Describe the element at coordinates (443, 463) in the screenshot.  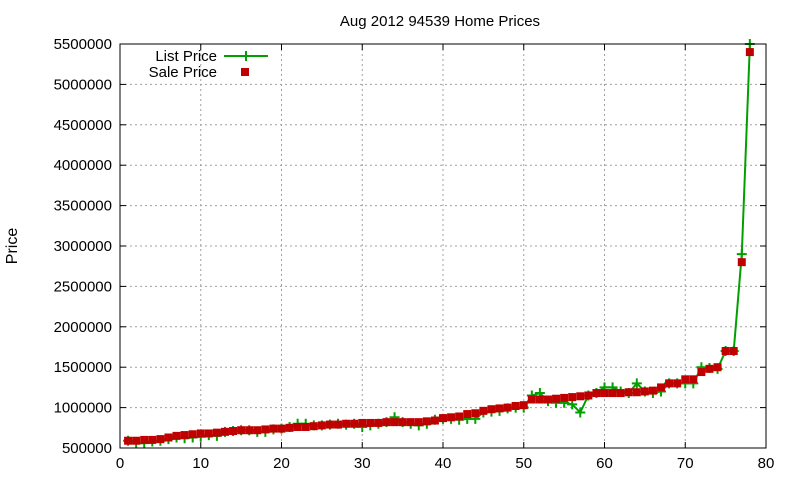
I see `x-tick-label: 40` at that location.